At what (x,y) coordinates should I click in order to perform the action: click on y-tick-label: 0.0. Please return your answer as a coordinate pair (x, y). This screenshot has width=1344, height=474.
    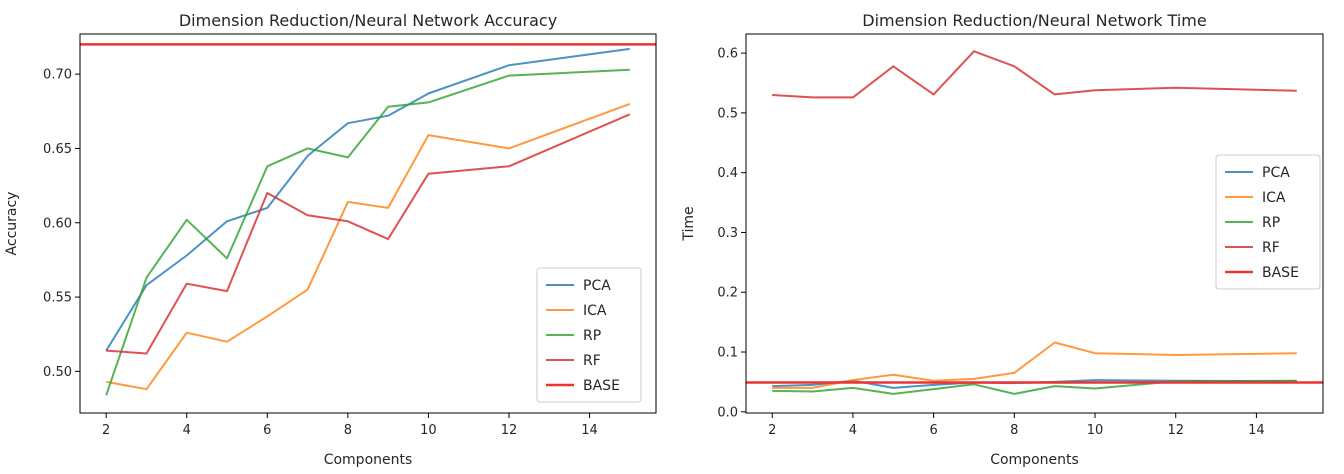
    Looking at the image, I should click on (727, 412).